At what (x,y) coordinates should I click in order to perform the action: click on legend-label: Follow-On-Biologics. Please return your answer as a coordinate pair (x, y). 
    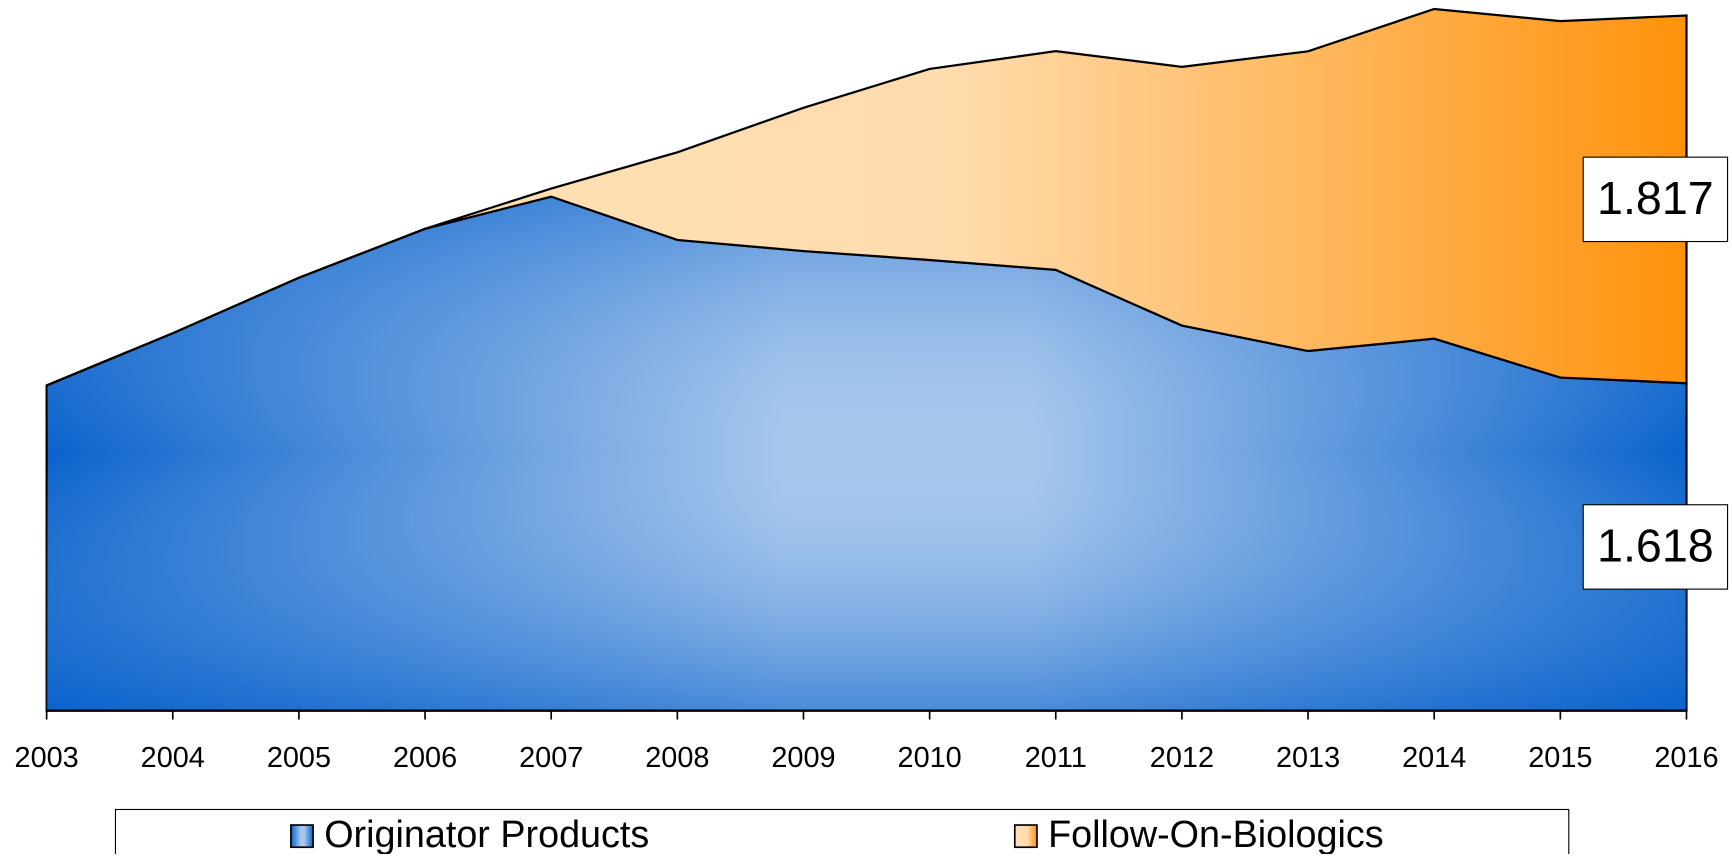
    Looking at the image, I should click on (1216, 833).